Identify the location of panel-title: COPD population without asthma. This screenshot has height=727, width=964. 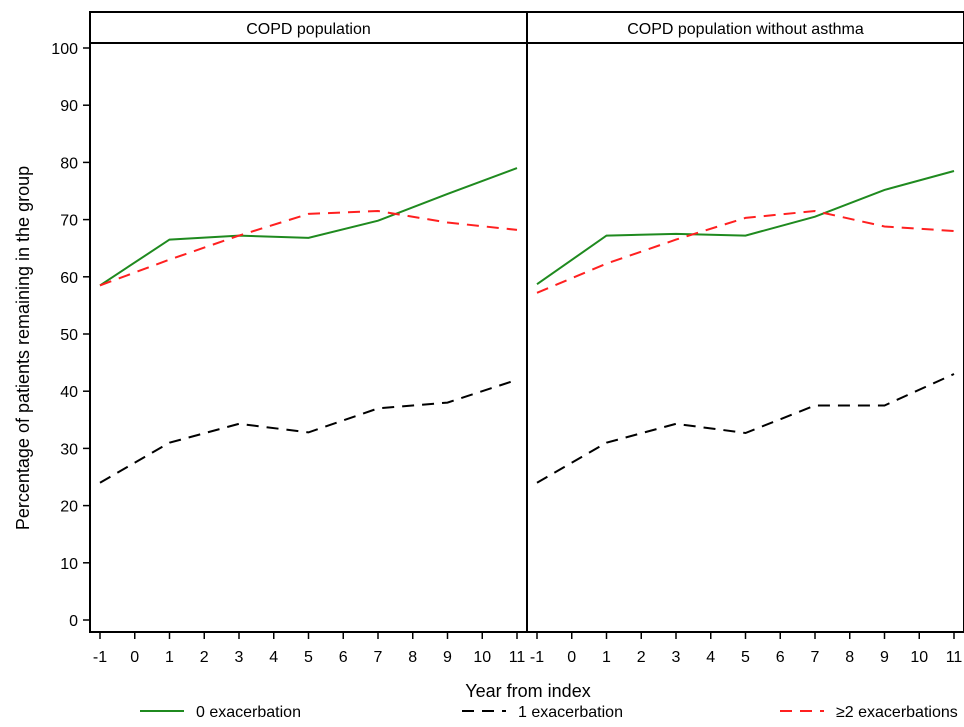
(745, 29).